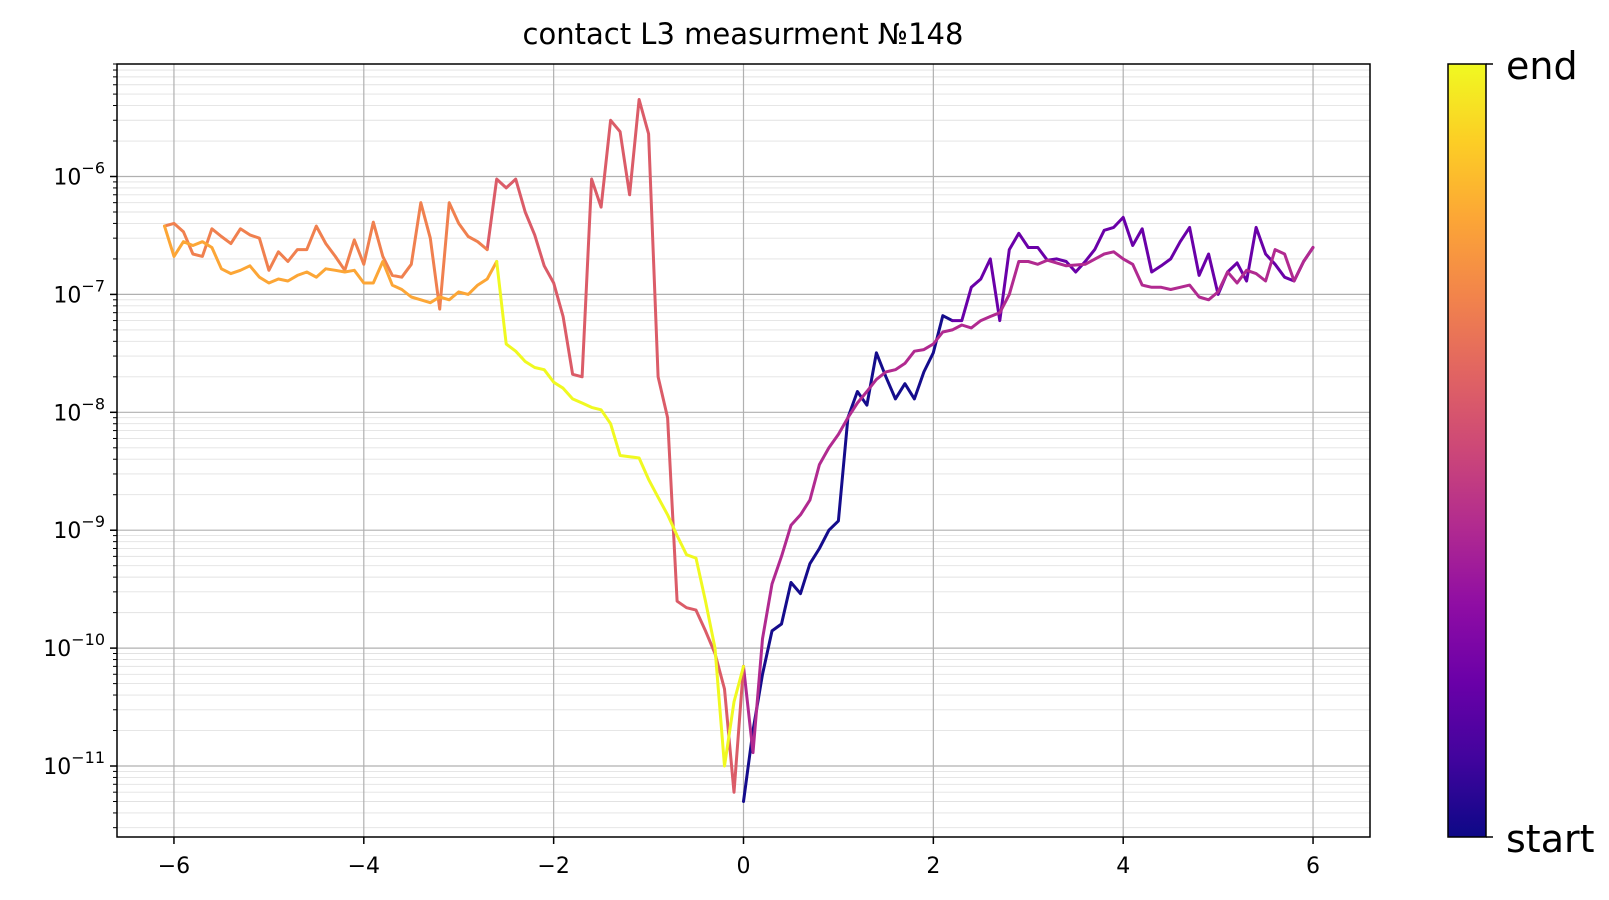  I want to click on x-tick-label: −6, so click(174, 866).